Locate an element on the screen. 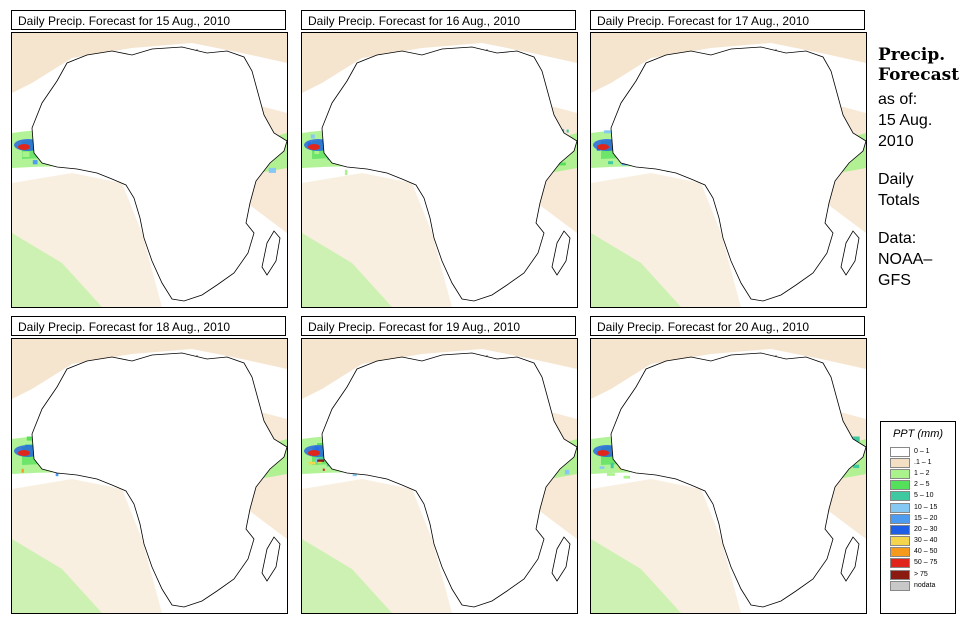 This screenshot has height=628, width=965. legend-item: 20 – 30 is located at coordinates (918, 529).